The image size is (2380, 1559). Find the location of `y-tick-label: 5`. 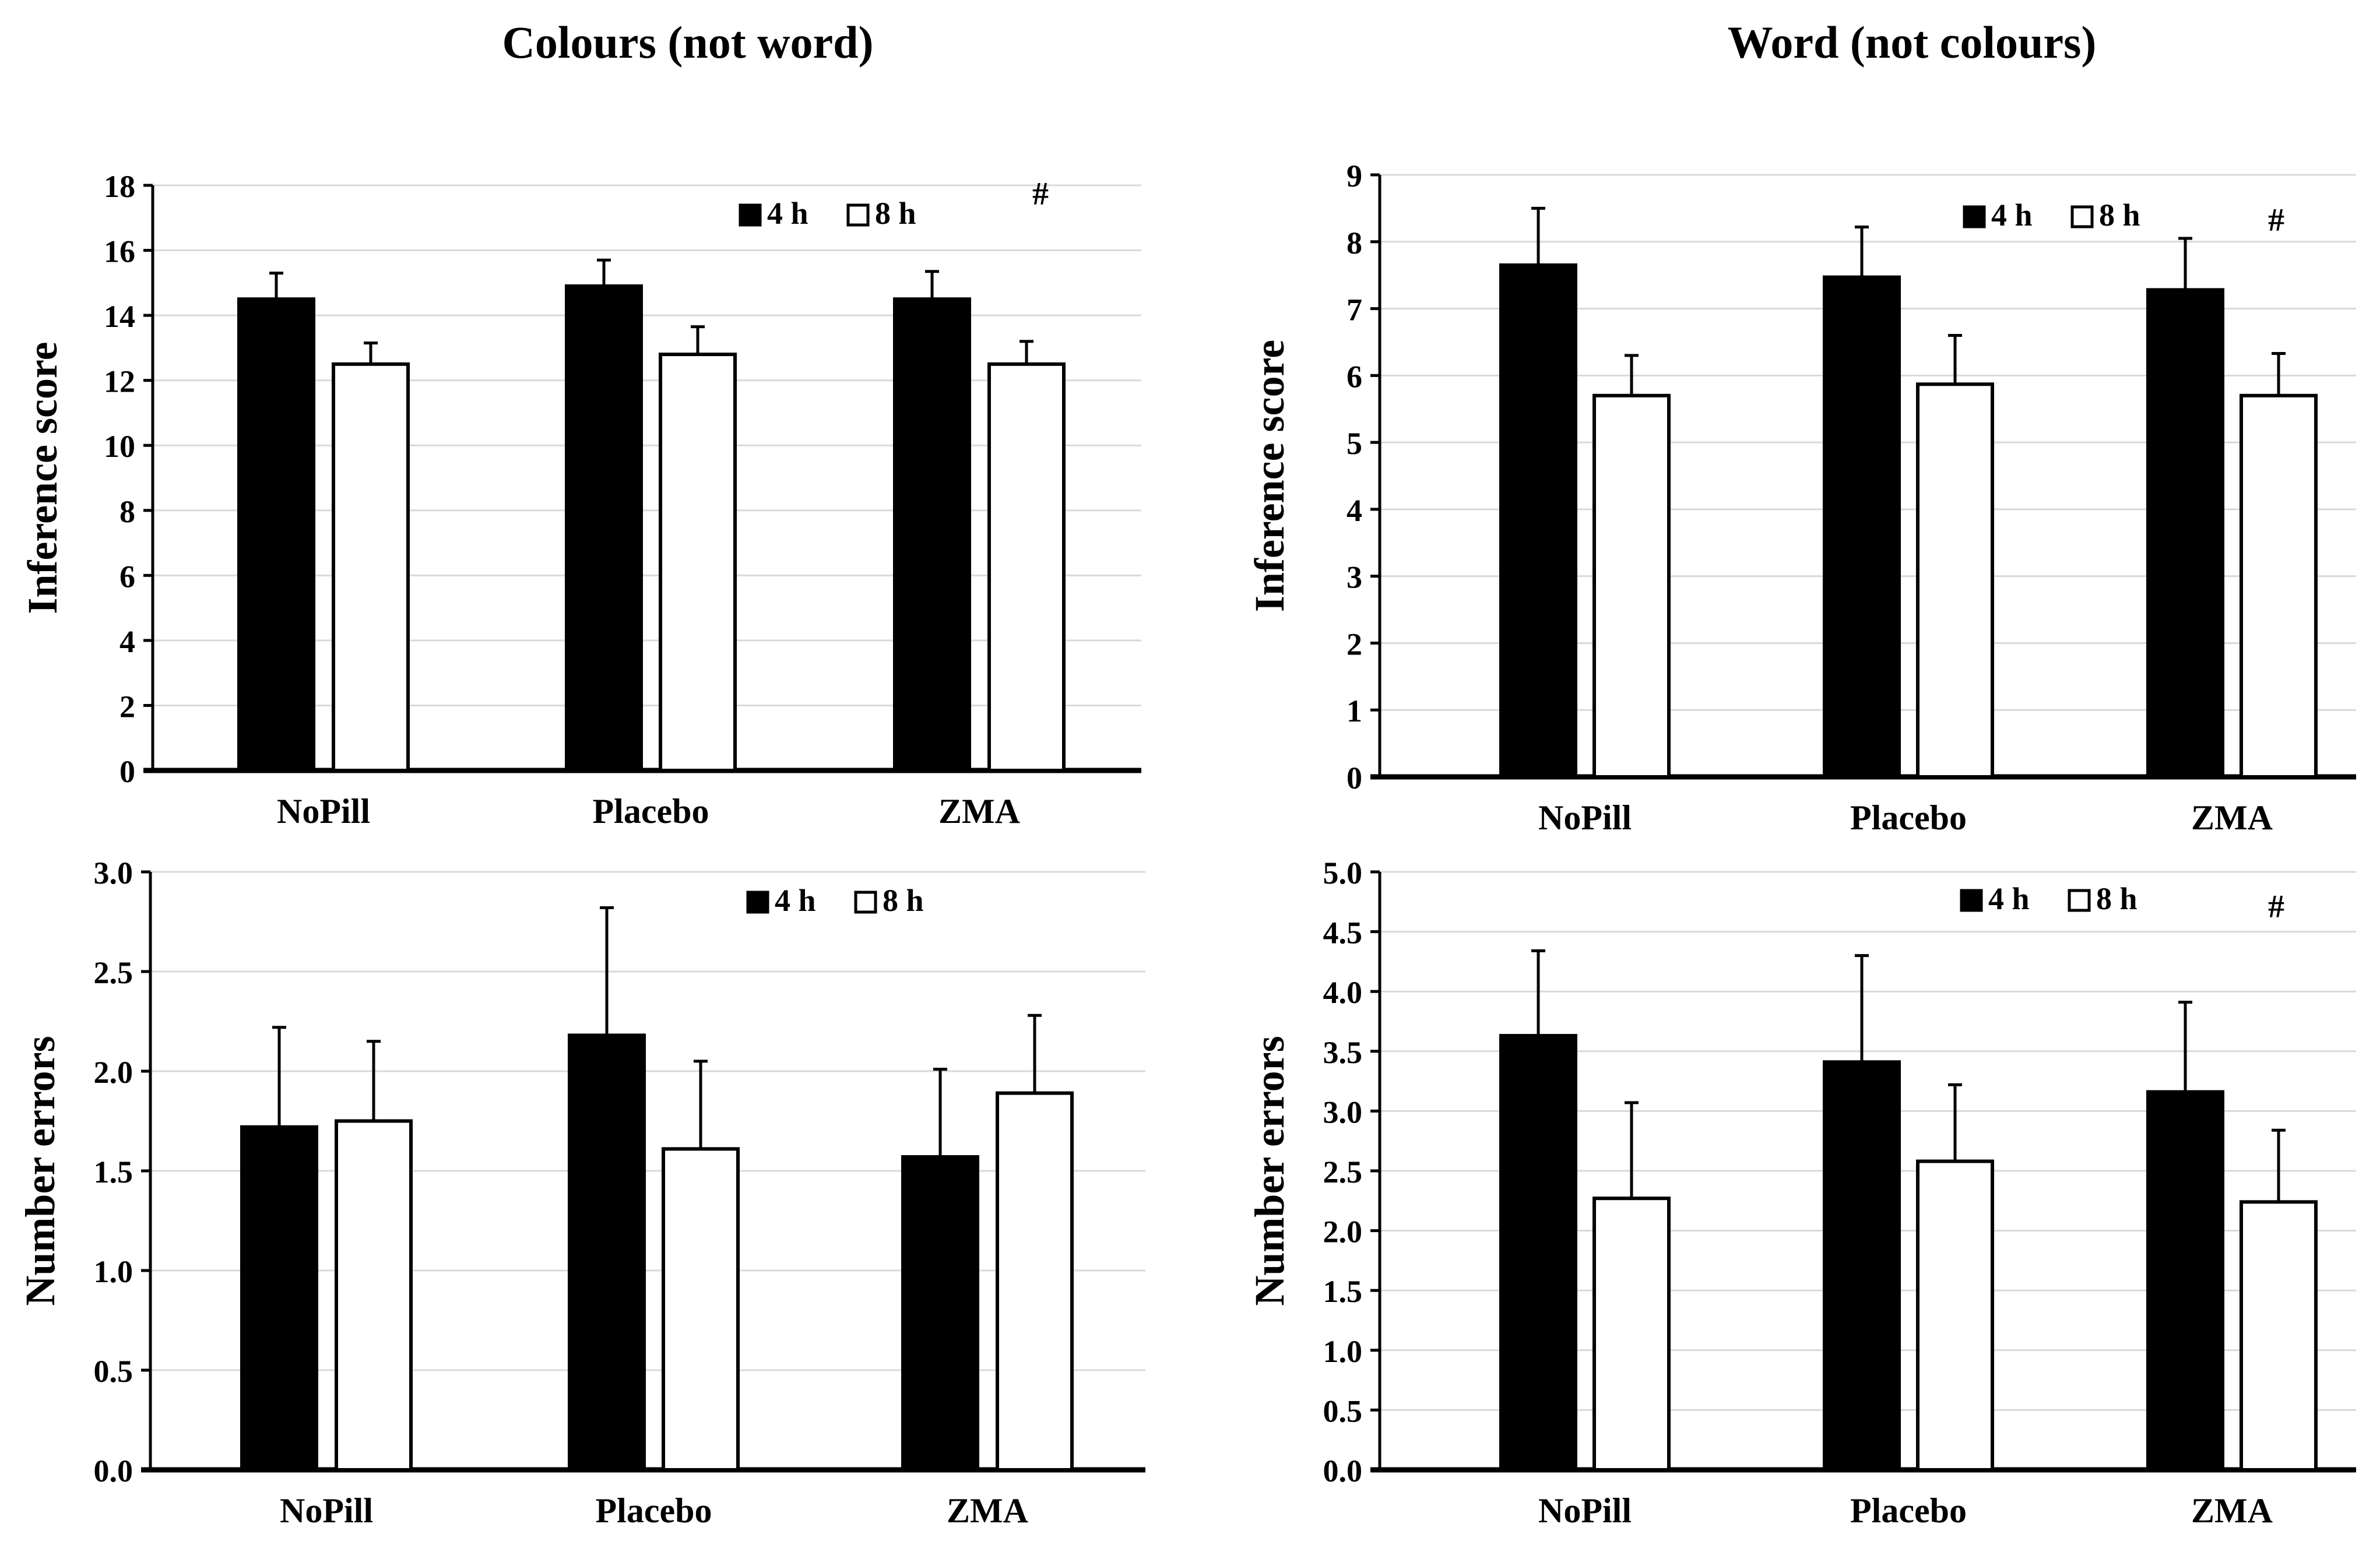

y-tick-label: 5 is located at coordinates (1354, 443).